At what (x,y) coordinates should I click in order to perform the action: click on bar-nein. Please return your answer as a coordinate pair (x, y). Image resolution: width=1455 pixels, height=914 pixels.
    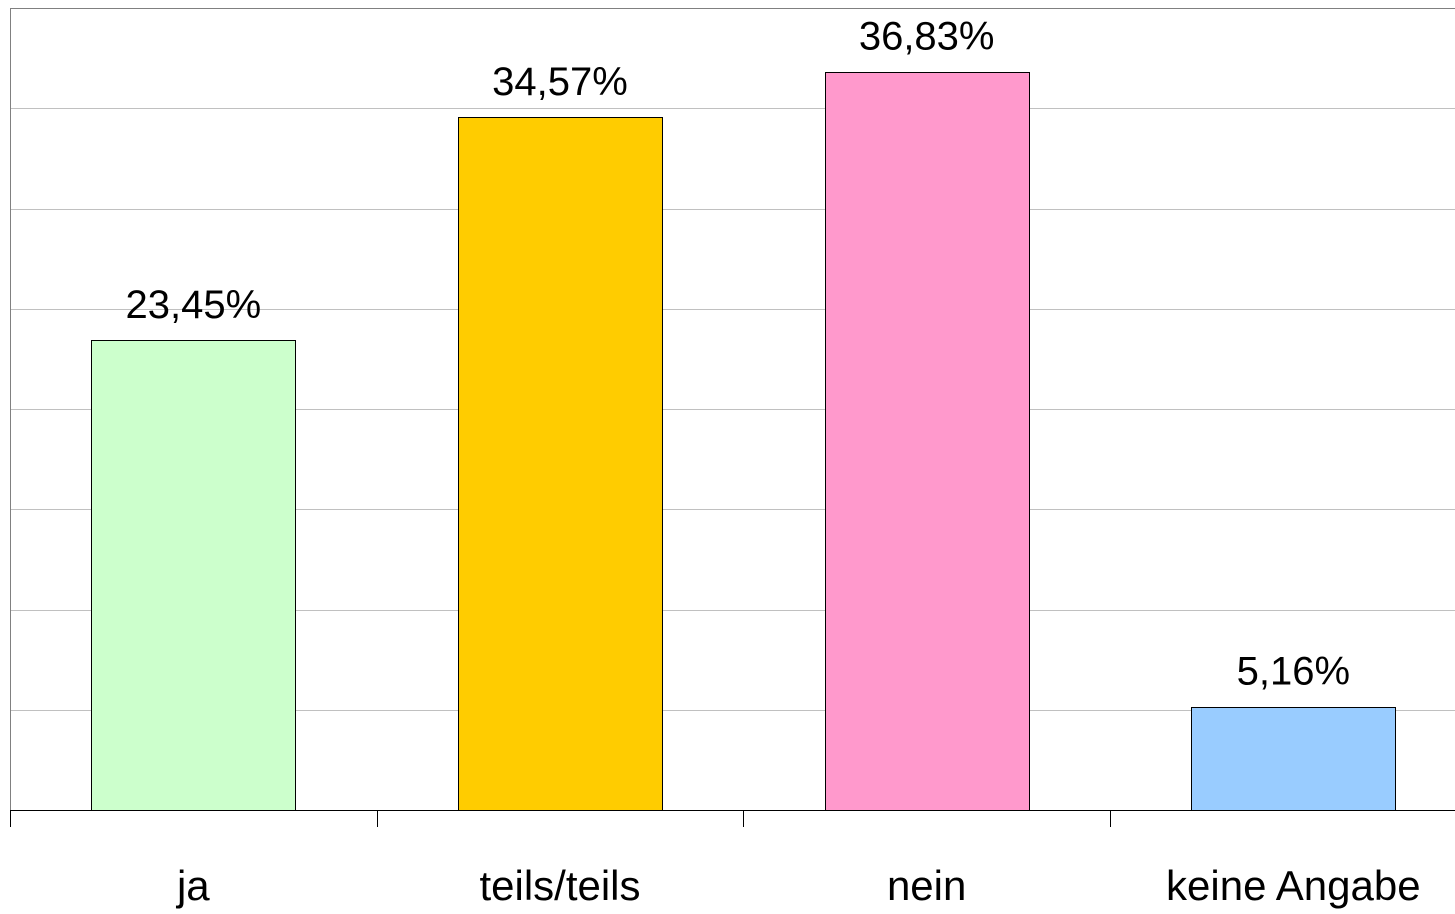
    Looking at the image, I should click on (927, 441).